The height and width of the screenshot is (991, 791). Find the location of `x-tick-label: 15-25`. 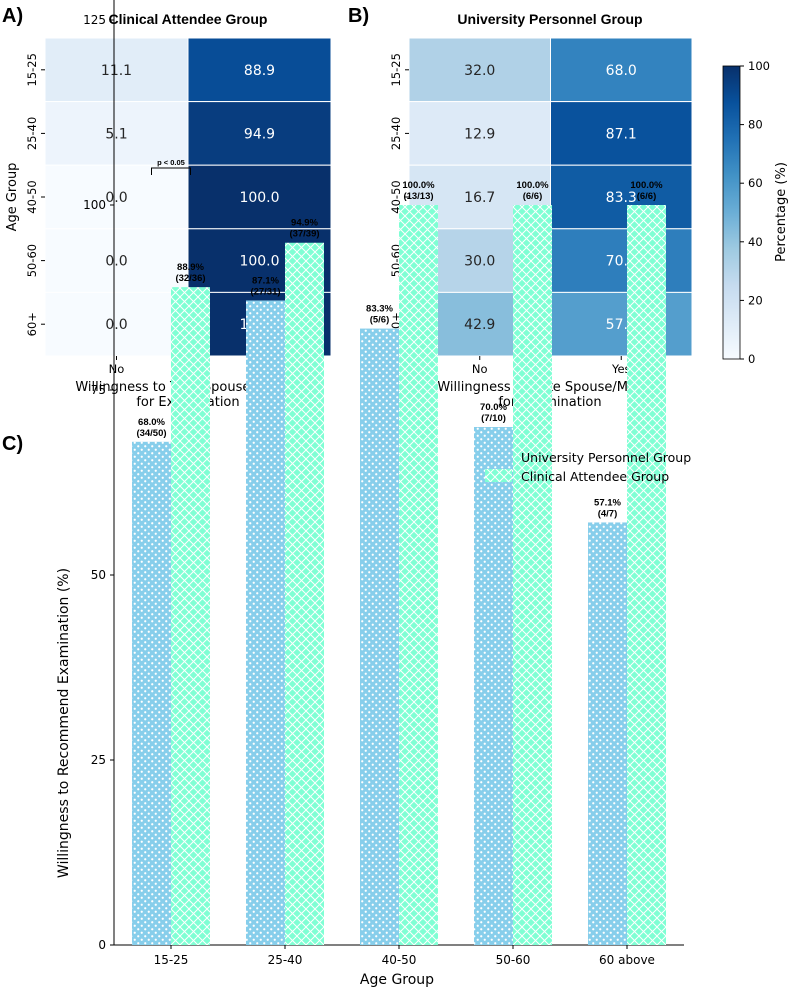

x-tick-label: 15-25 is located at coordinates (171, 960).